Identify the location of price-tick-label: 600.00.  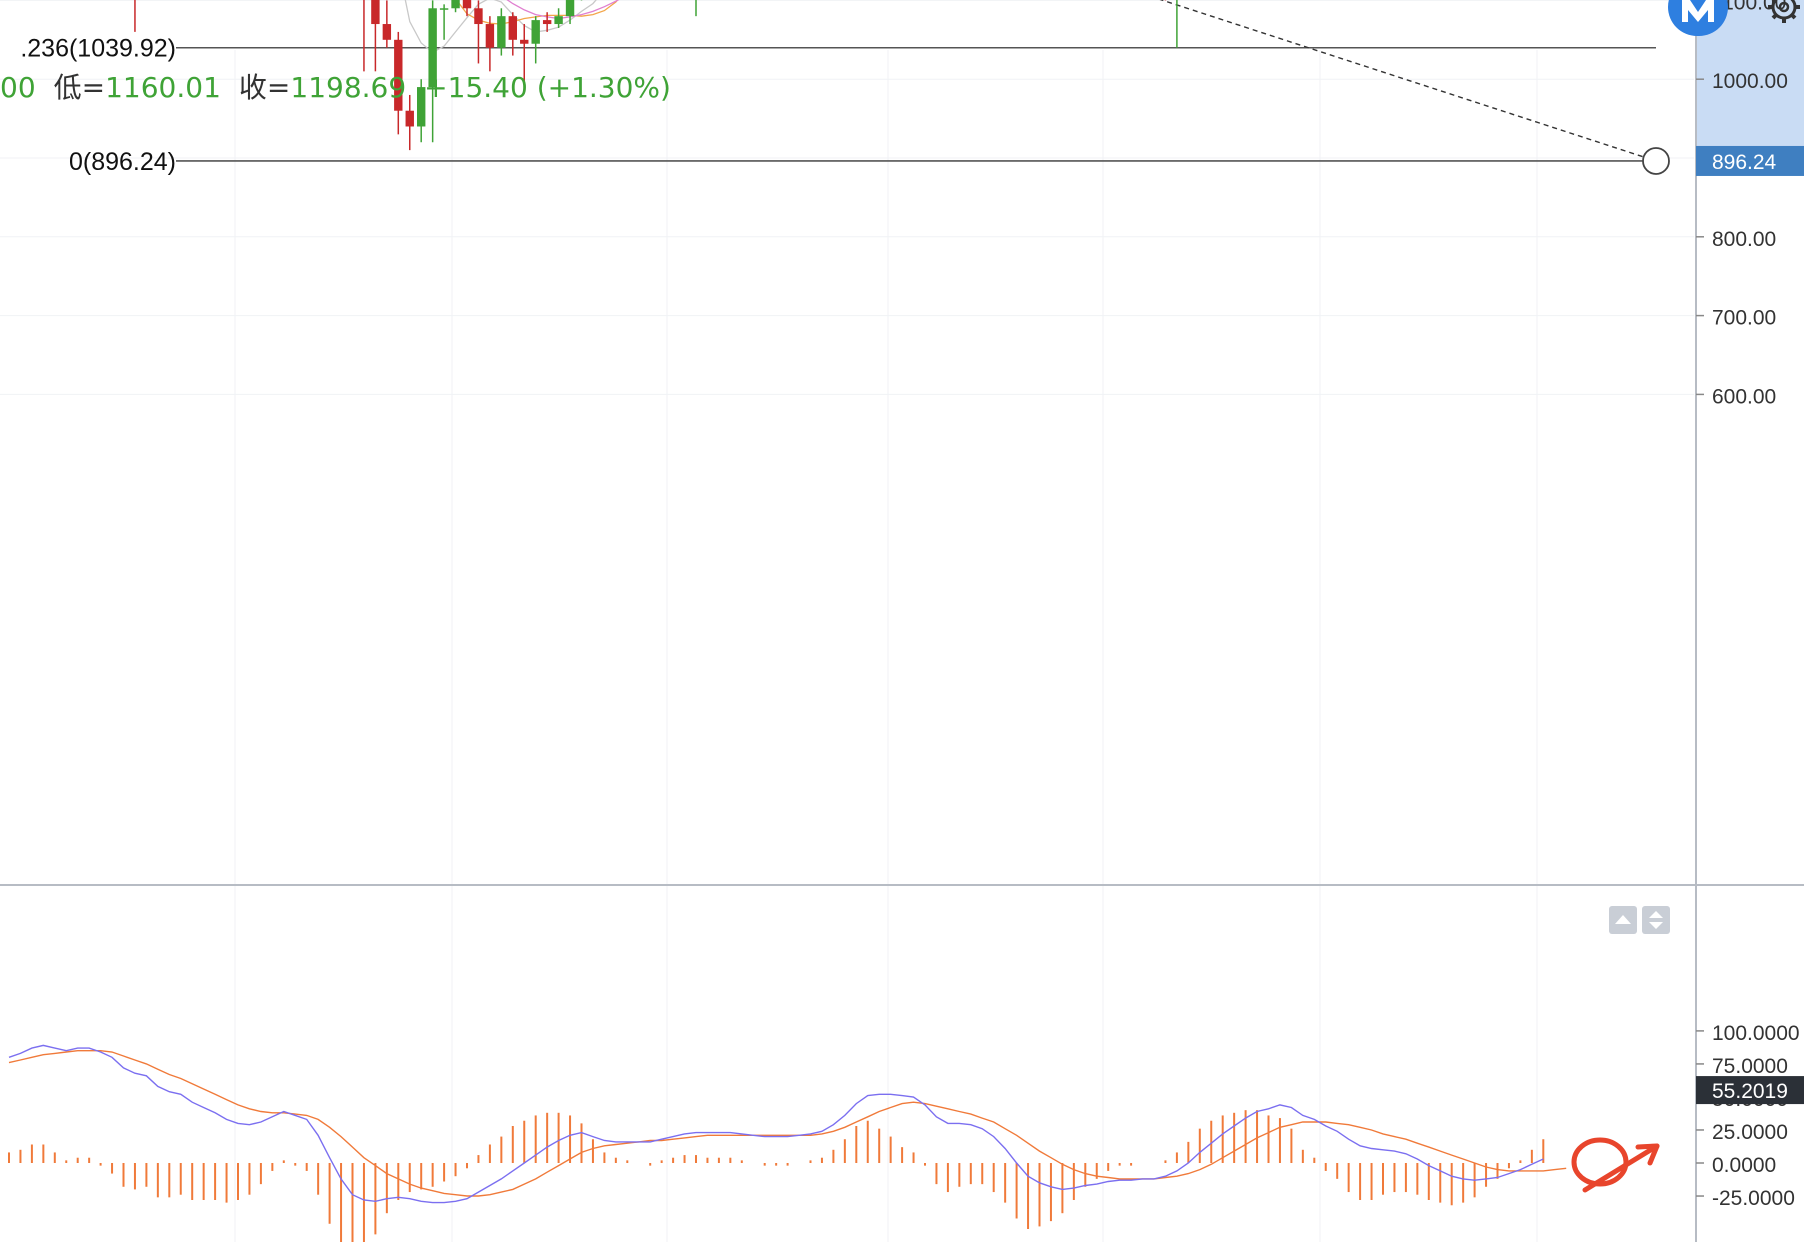
(1744, 396).